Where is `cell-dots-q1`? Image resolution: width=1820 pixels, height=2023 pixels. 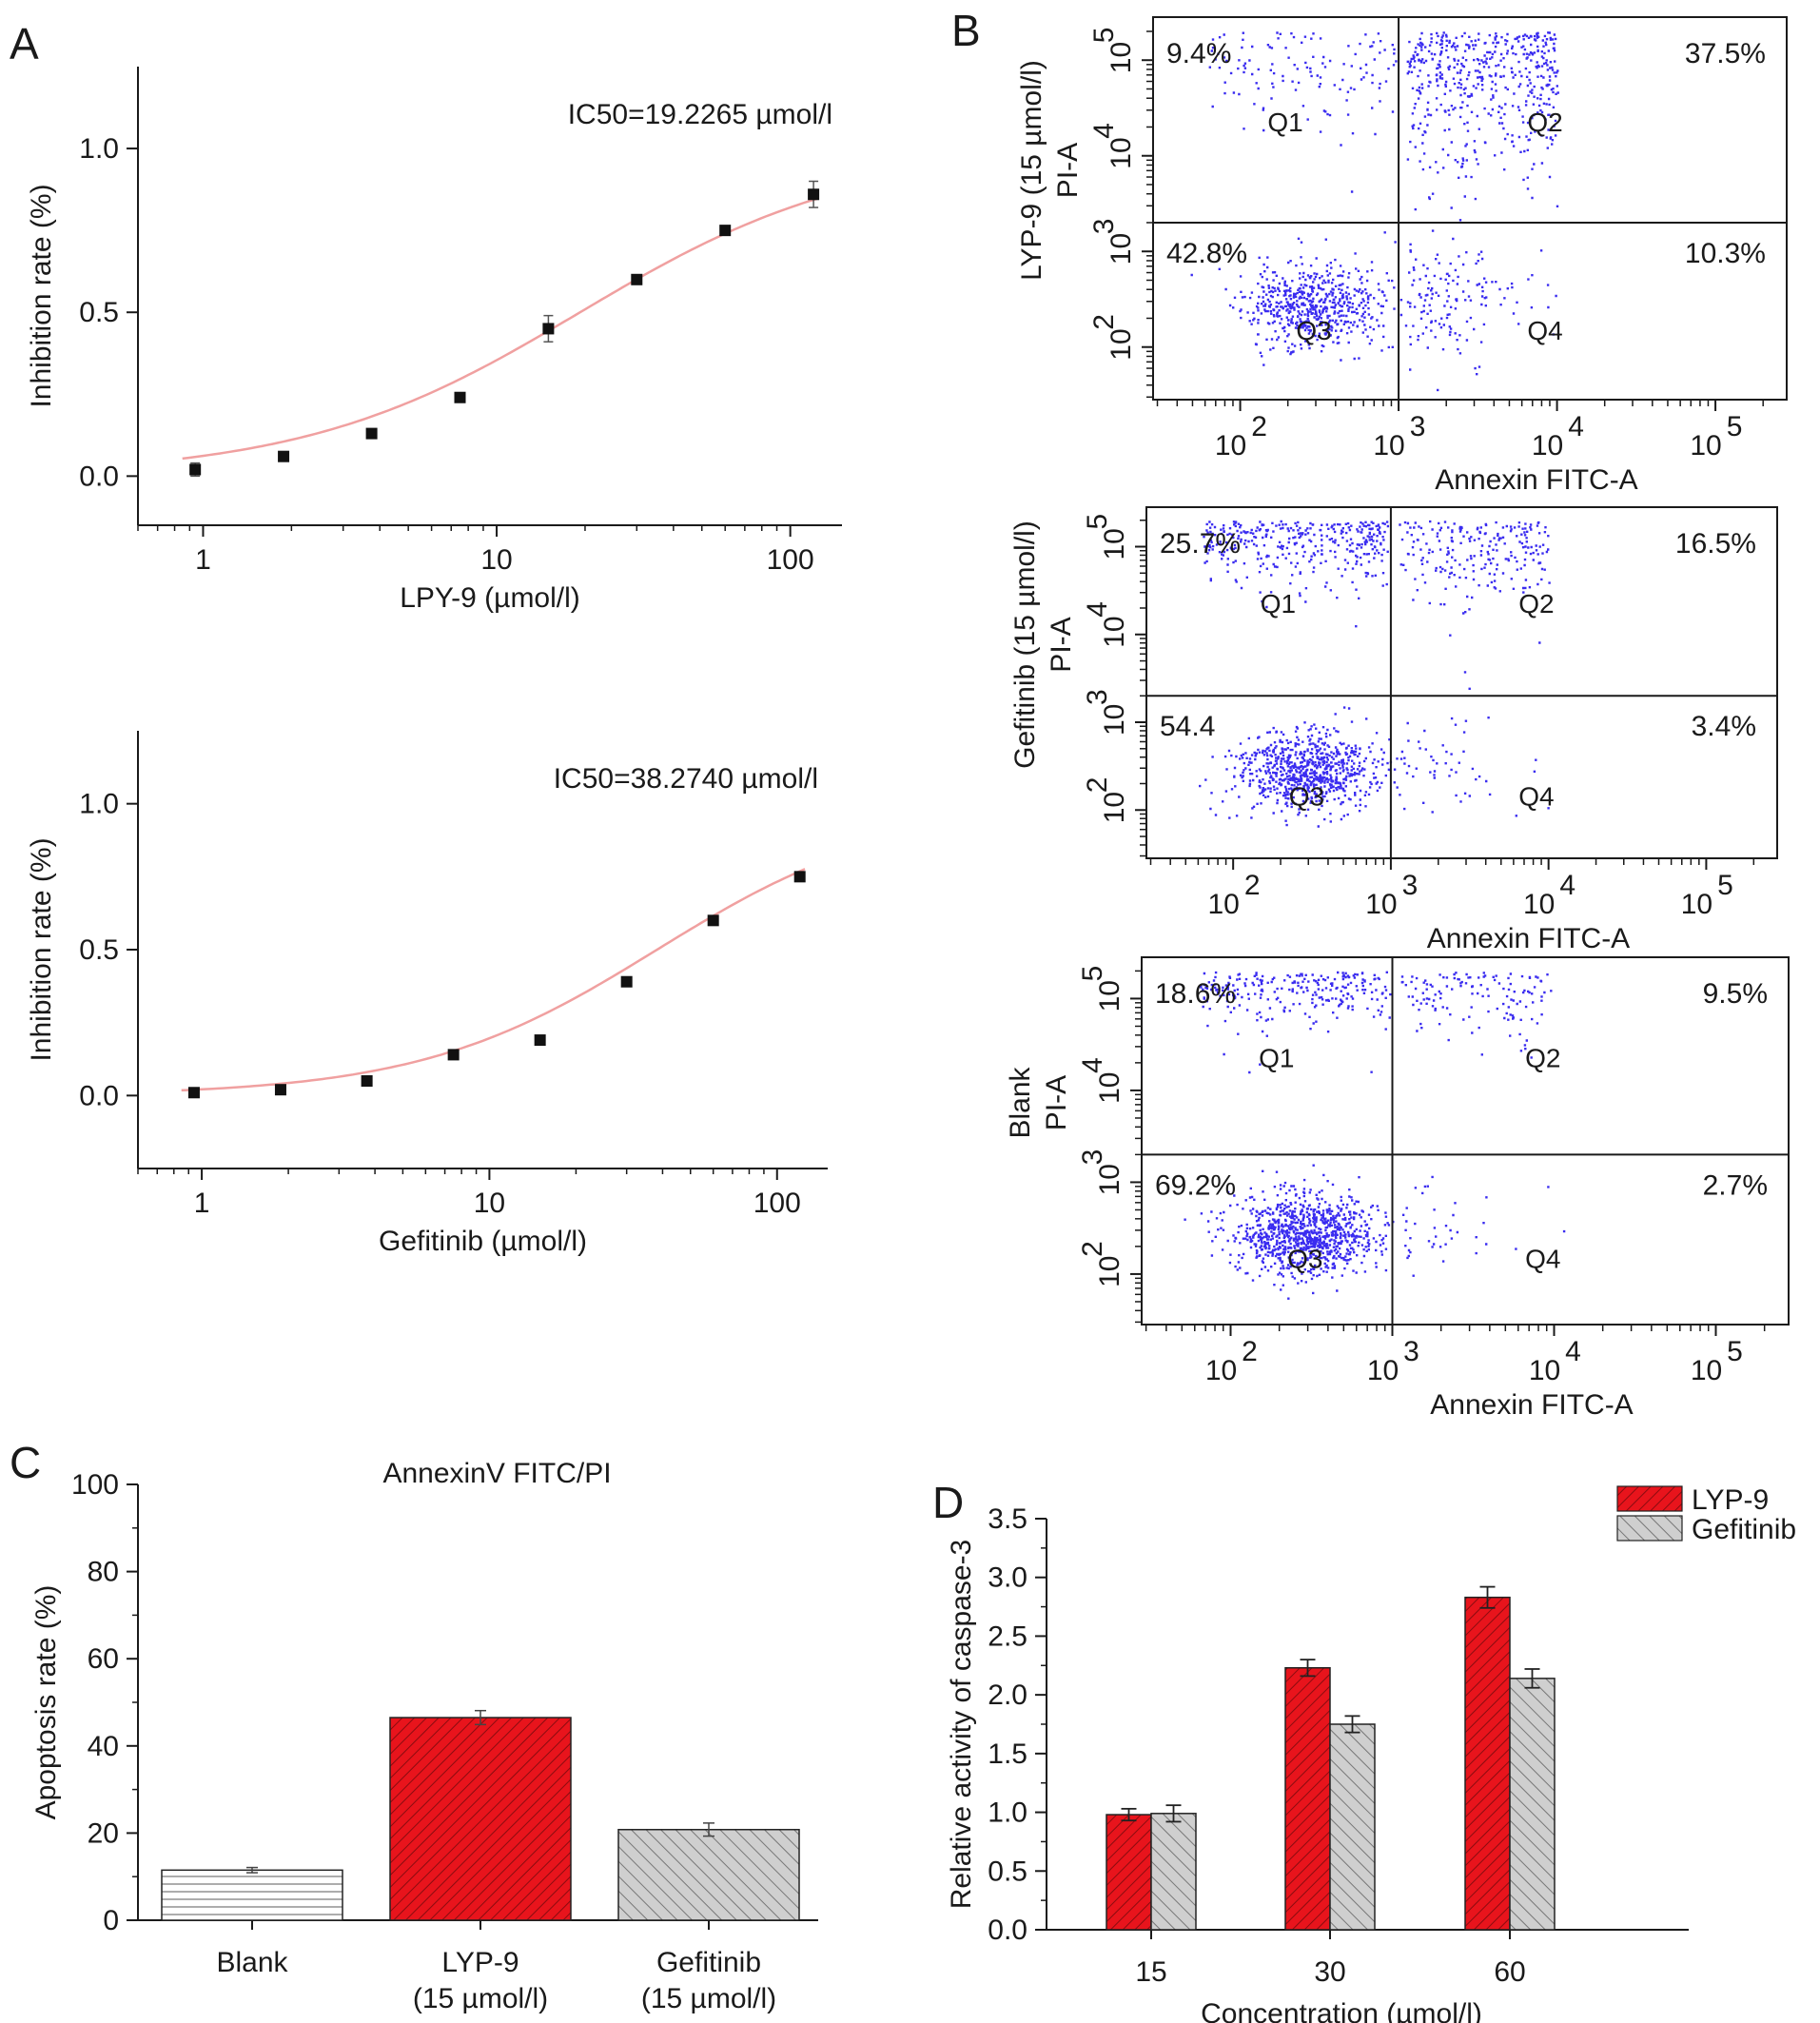
cell-dots-q1 is located at coordinates (1296, 1022).